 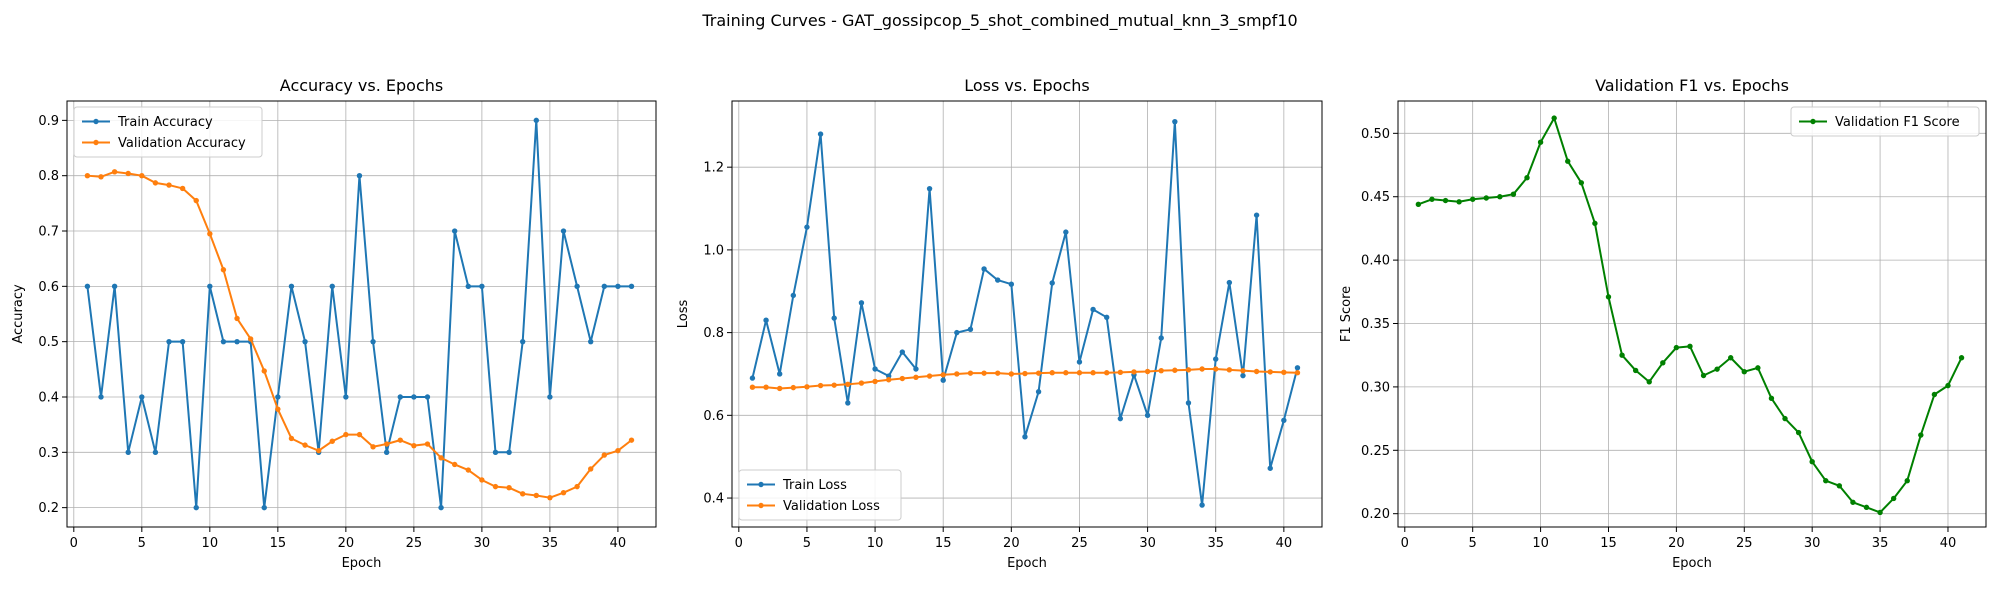 I want to click on y-tick-label: 0.4, so click(x=48, y=397).